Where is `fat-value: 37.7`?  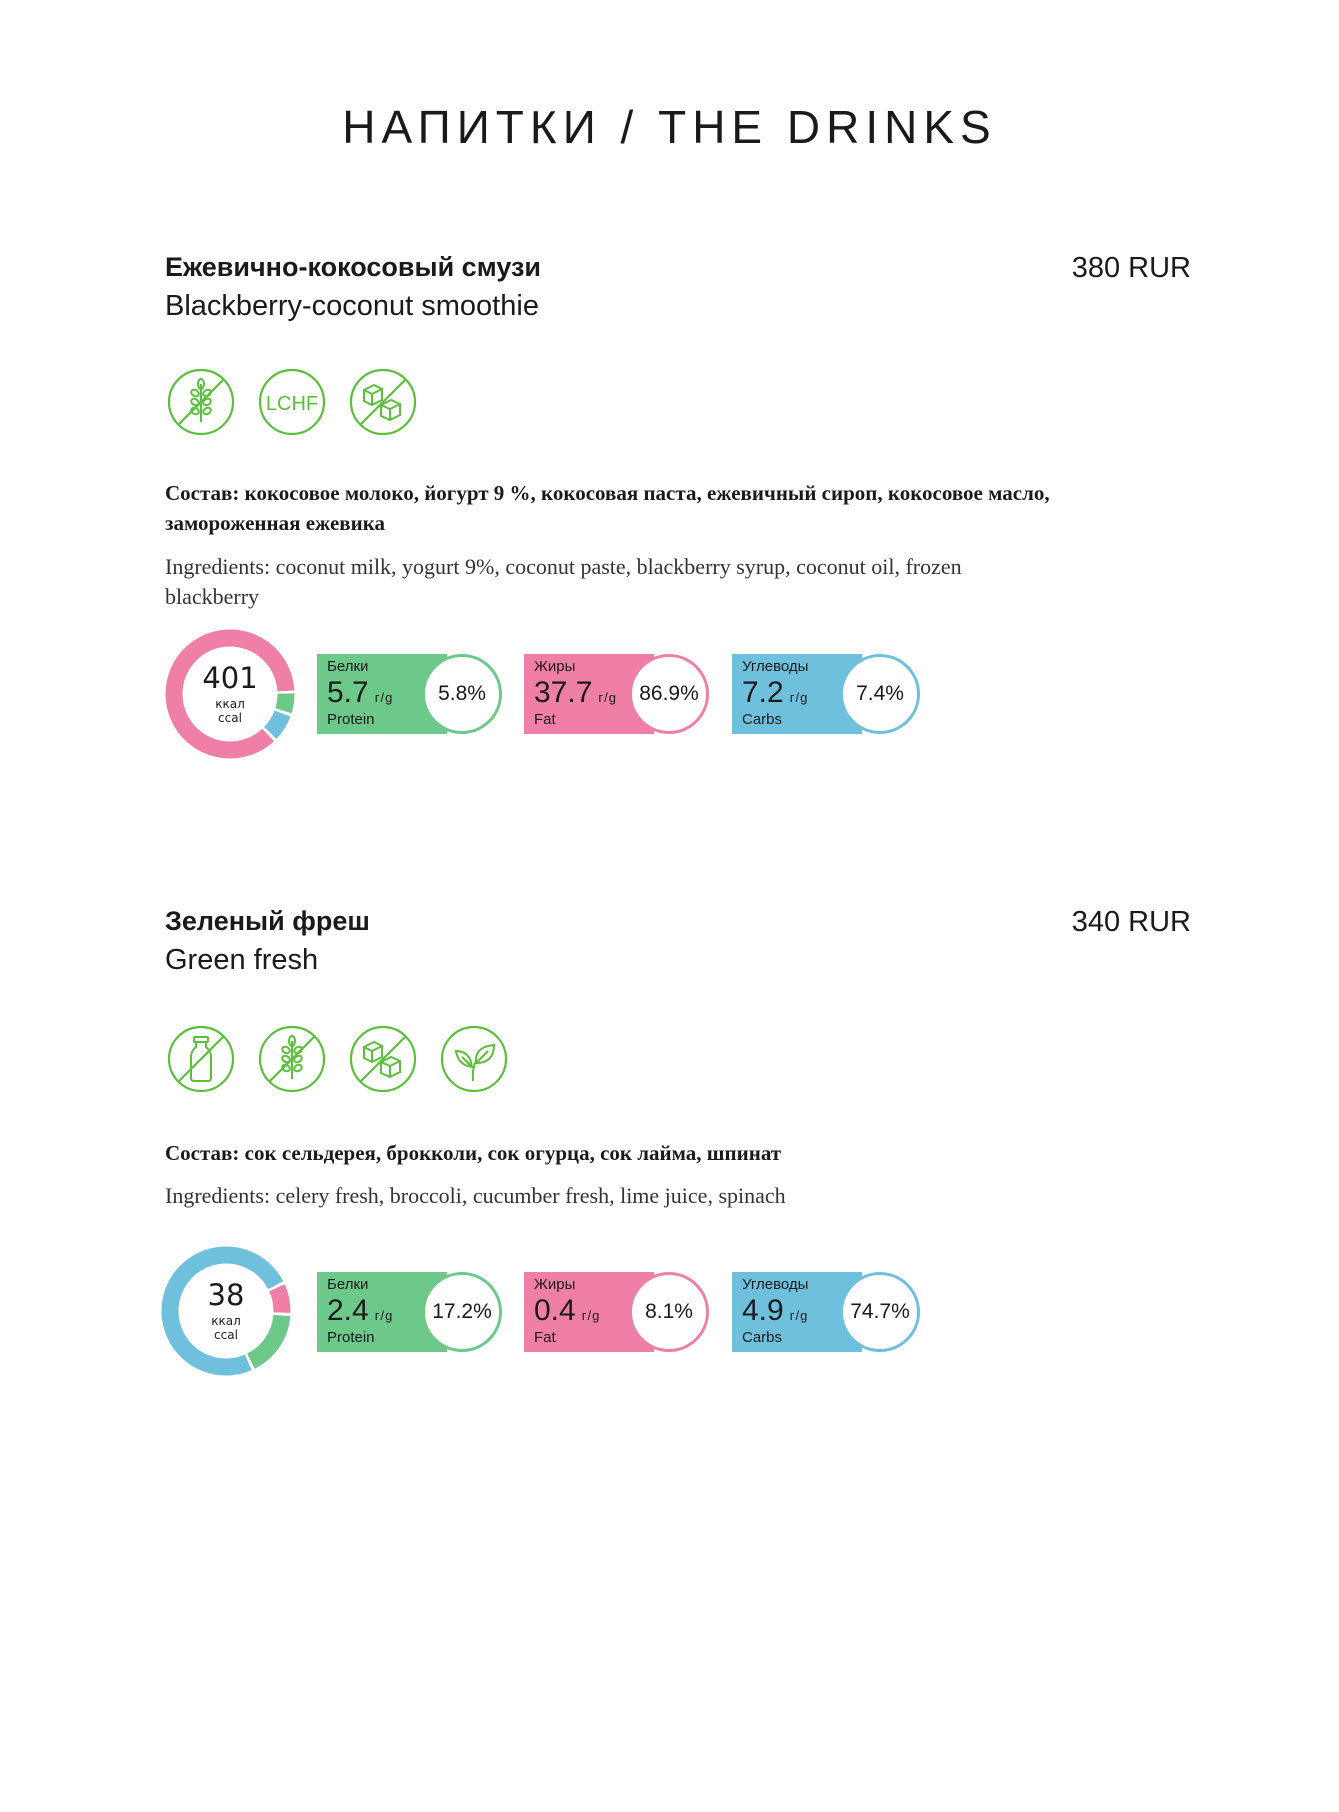
fat-value: 37.7 is located at coordinates (563, 692).